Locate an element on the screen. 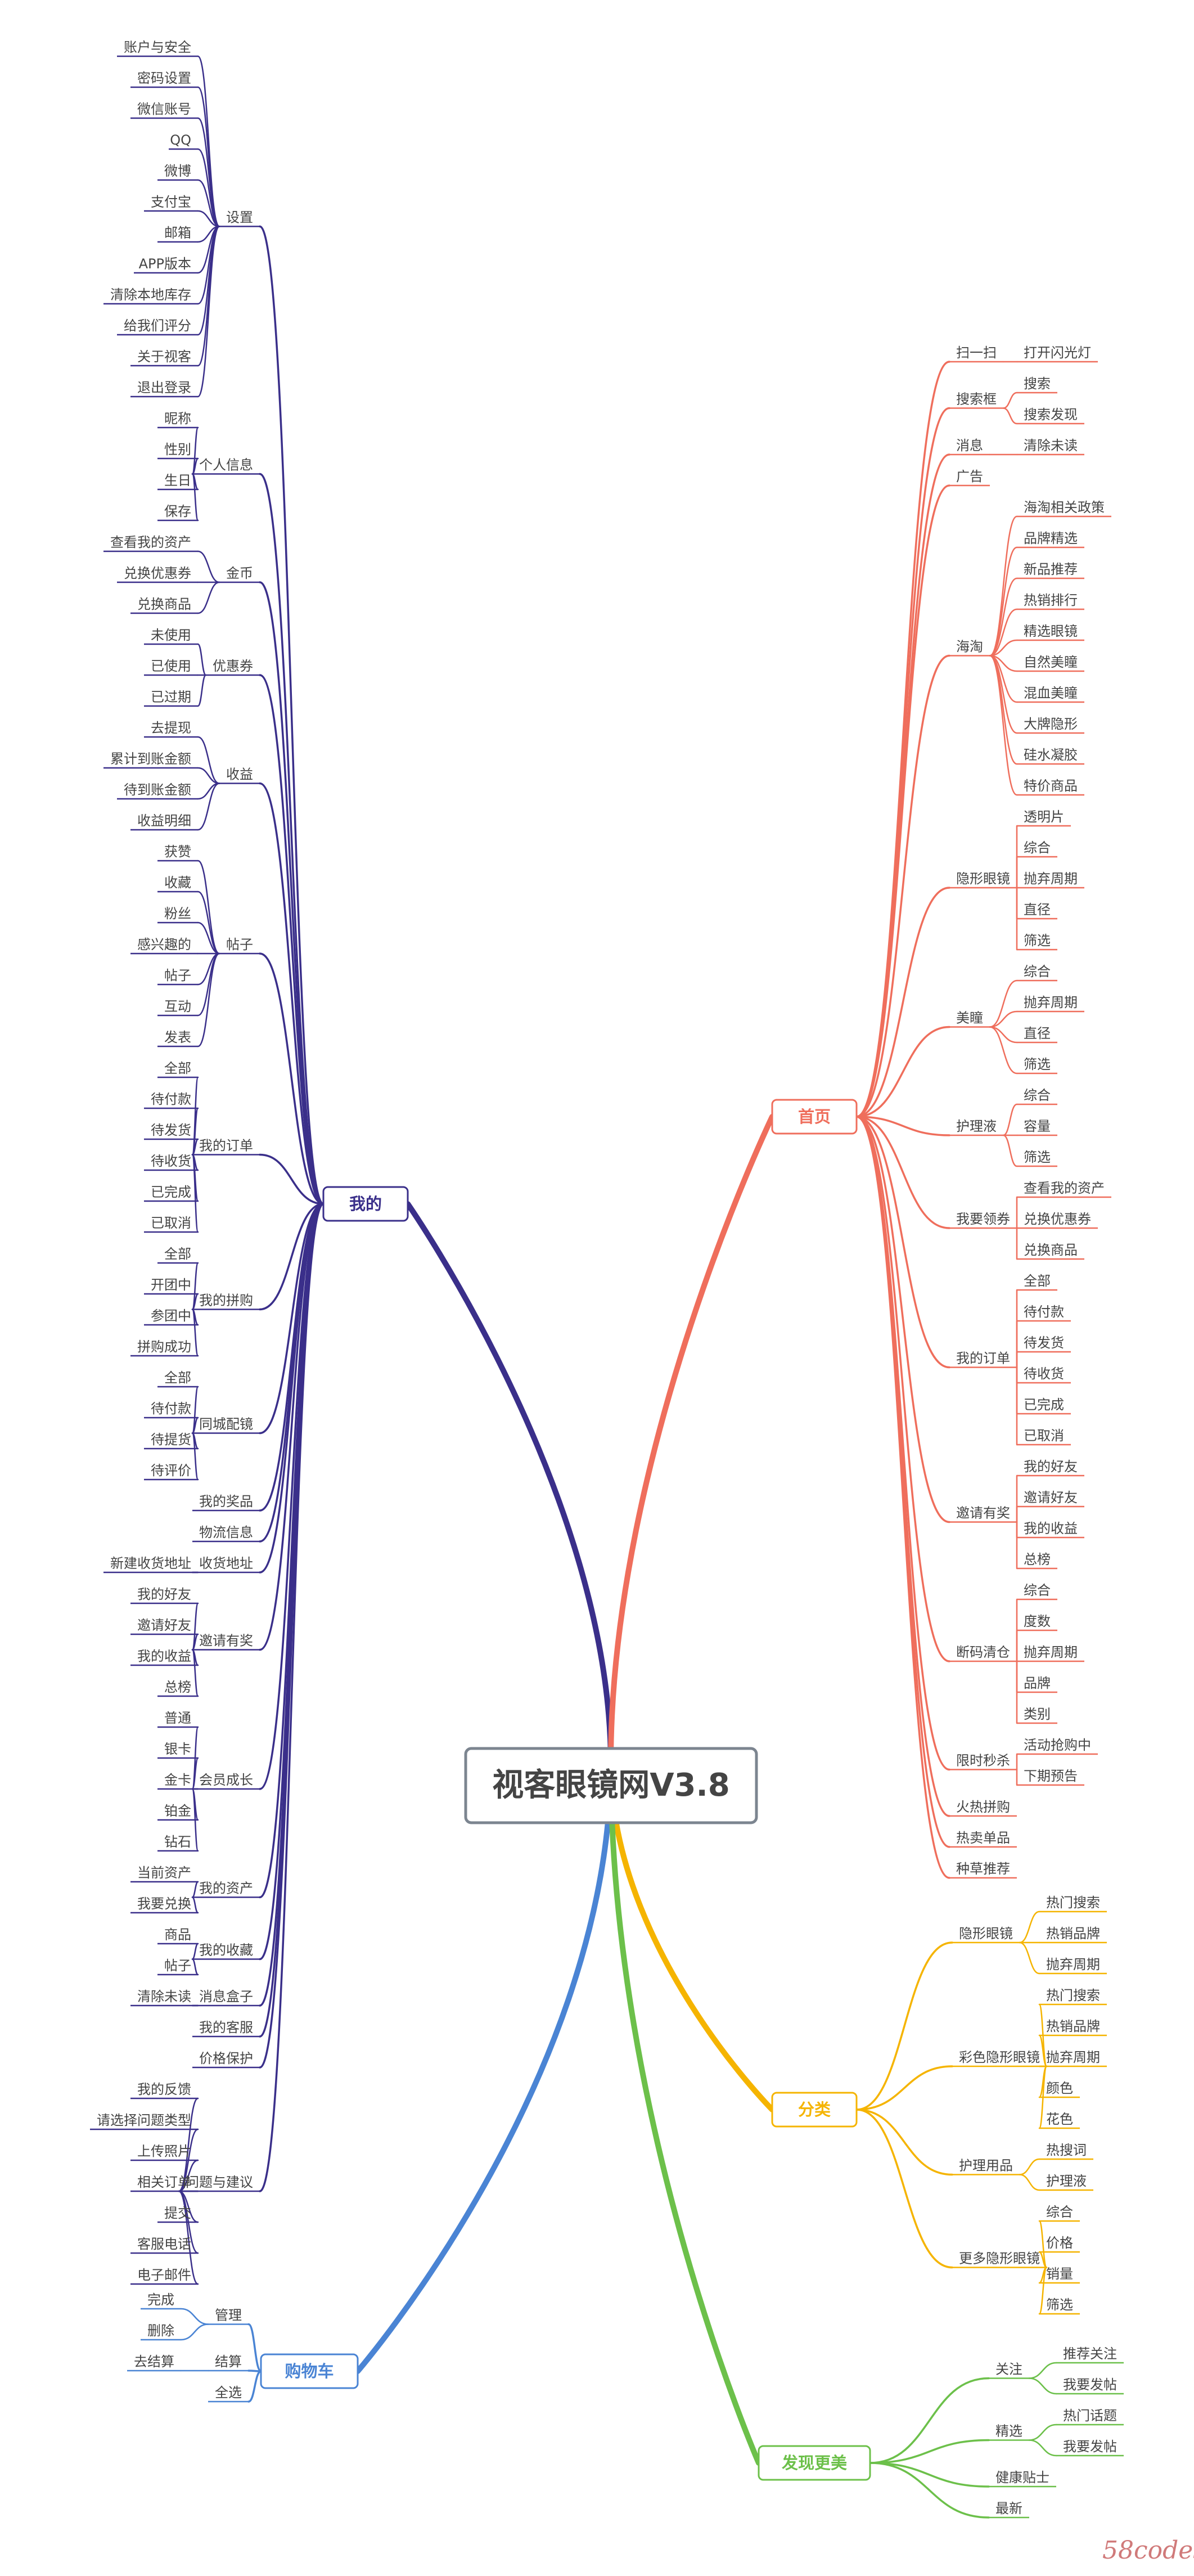 This screenshot has height=2576, width=1194. node-wode-leaf: 性别 is located at coordinates (177, 449).